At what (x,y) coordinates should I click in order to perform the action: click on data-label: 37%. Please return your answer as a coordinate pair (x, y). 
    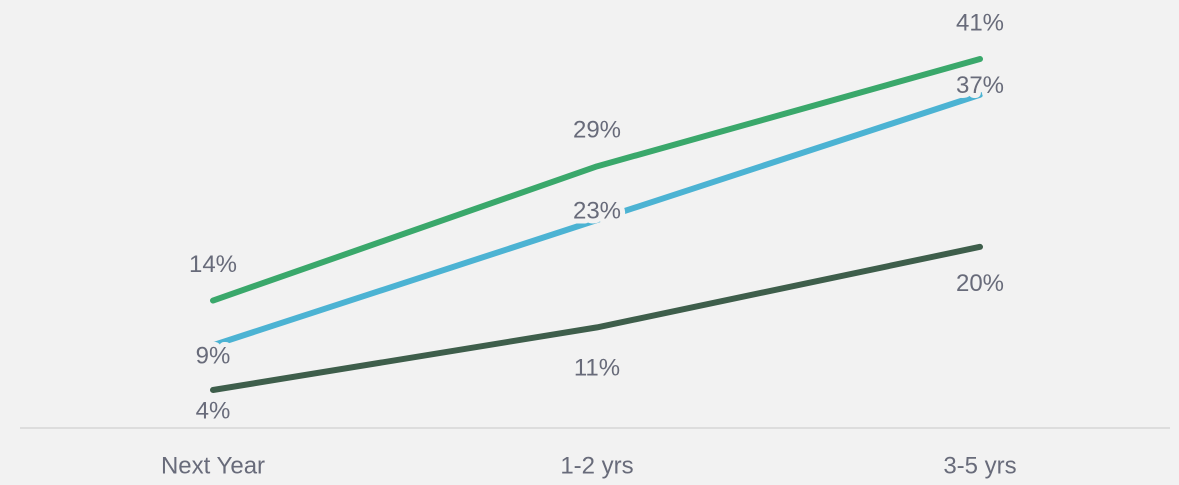
    Looking at the image, I should click on (980, 85).